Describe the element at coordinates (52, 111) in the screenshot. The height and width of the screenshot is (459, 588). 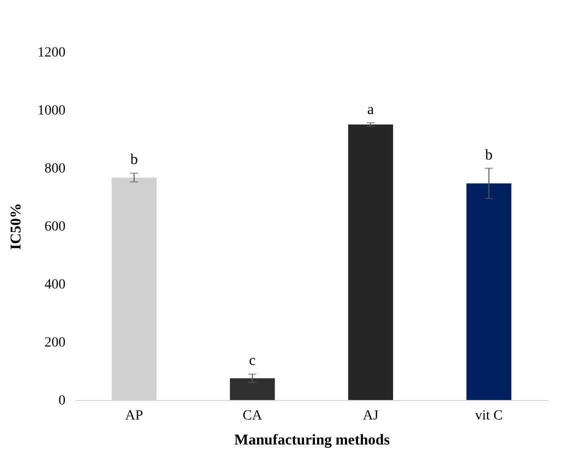
I see `y-tick-label: 1000` at that location.